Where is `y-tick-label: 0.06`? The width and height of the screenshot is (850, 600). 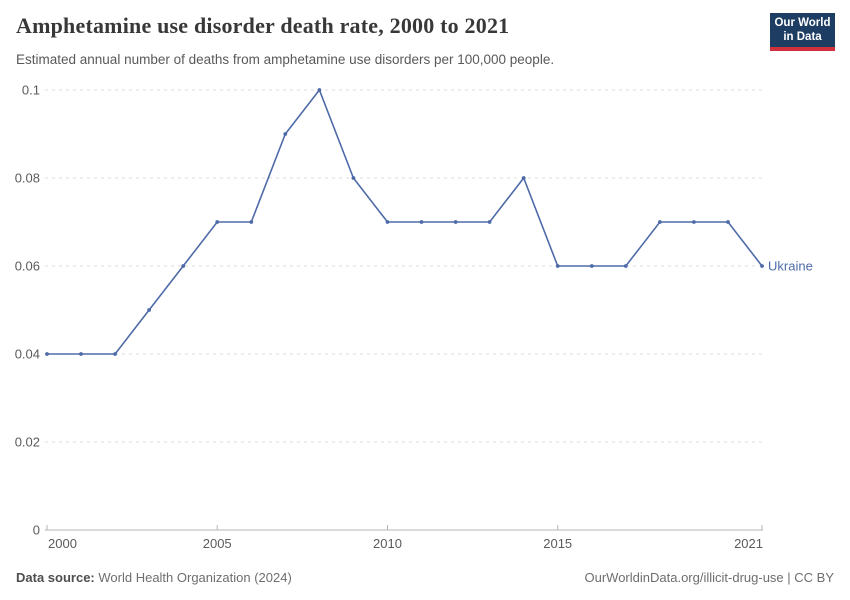 y-tick-label: 0.06 is located at coordinates (27, 266).